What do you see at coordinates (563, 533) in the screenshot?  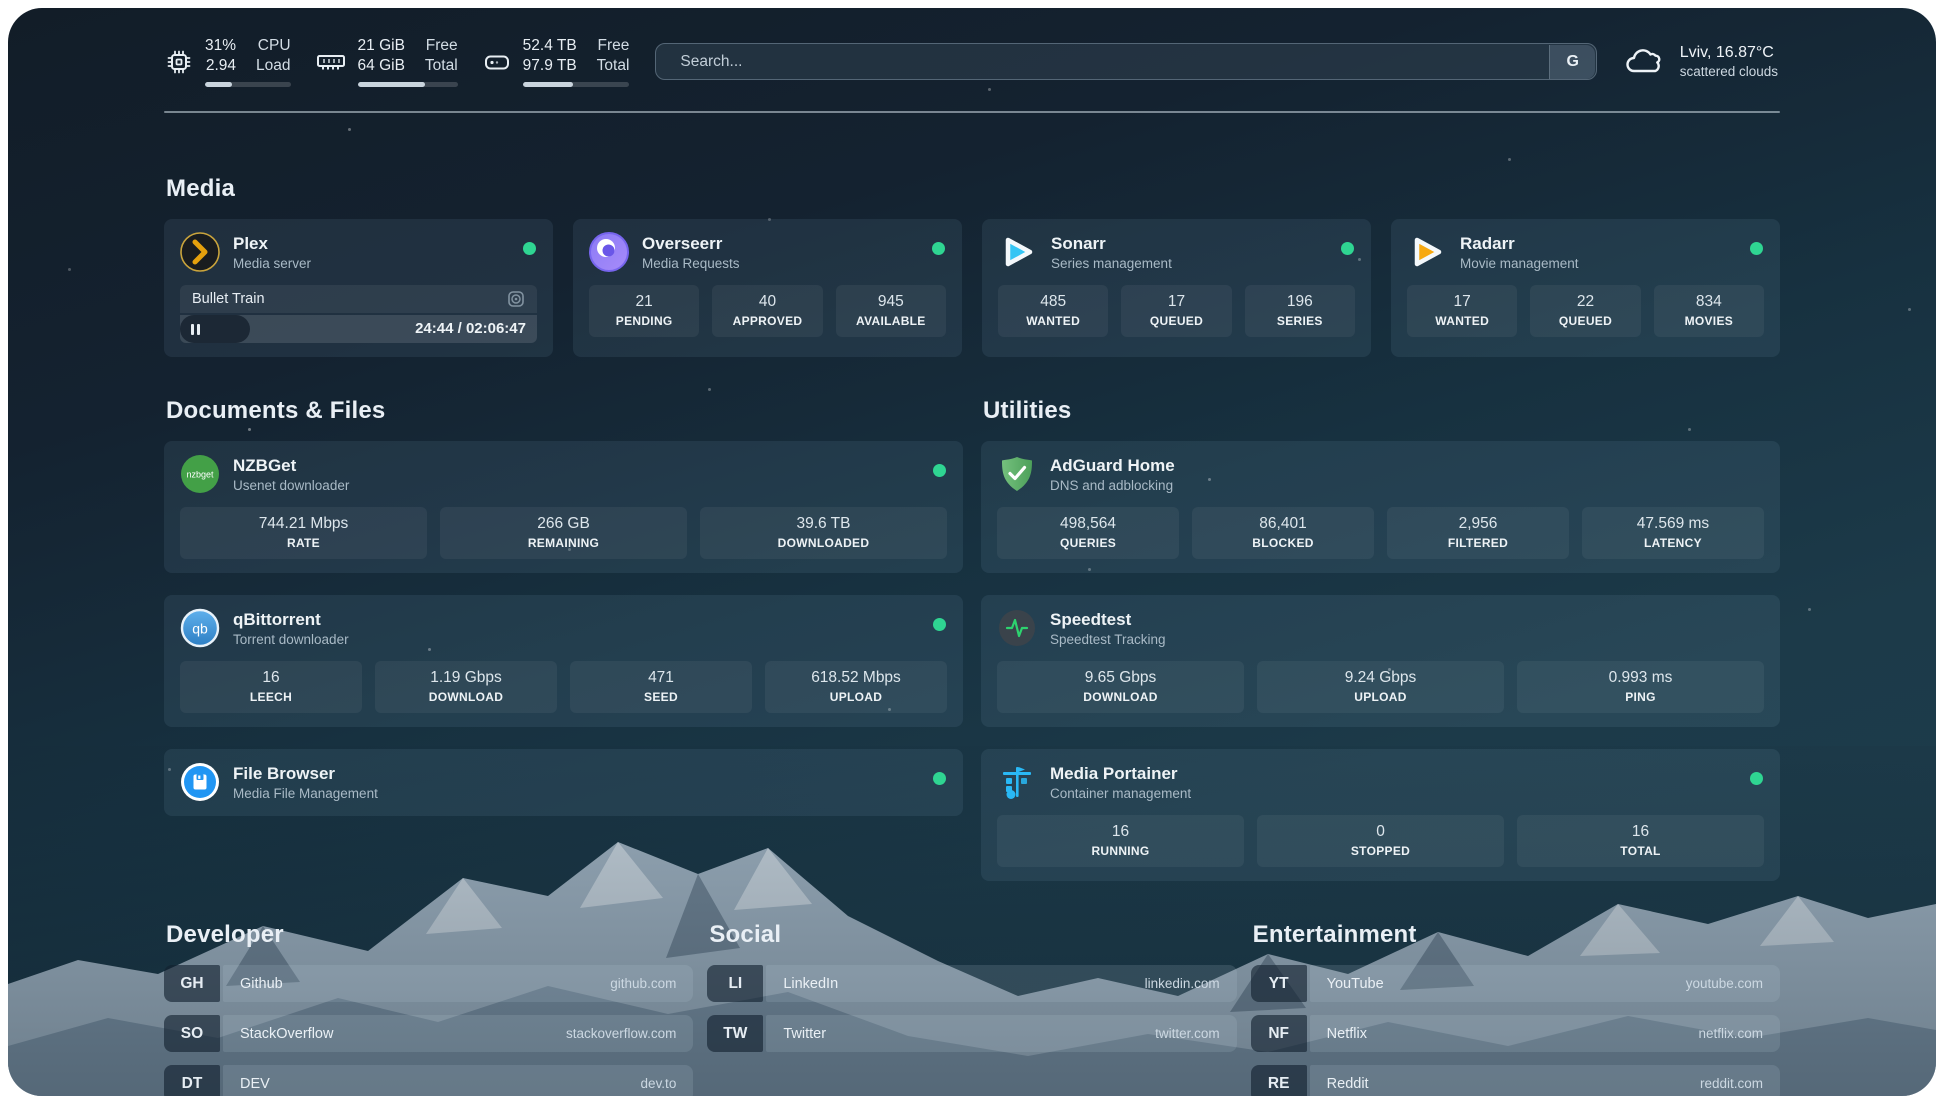 I see `stat-block: 266 GB REMAINING` at bounding box center [563, 533].